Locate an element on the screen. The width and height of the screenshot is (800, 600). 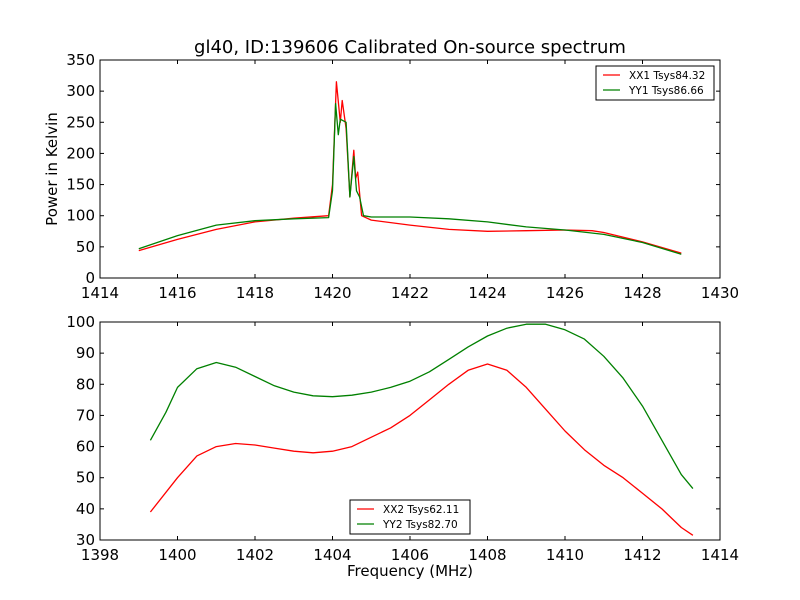
y-tick-label: 40 is located at coordinates (85, 509).